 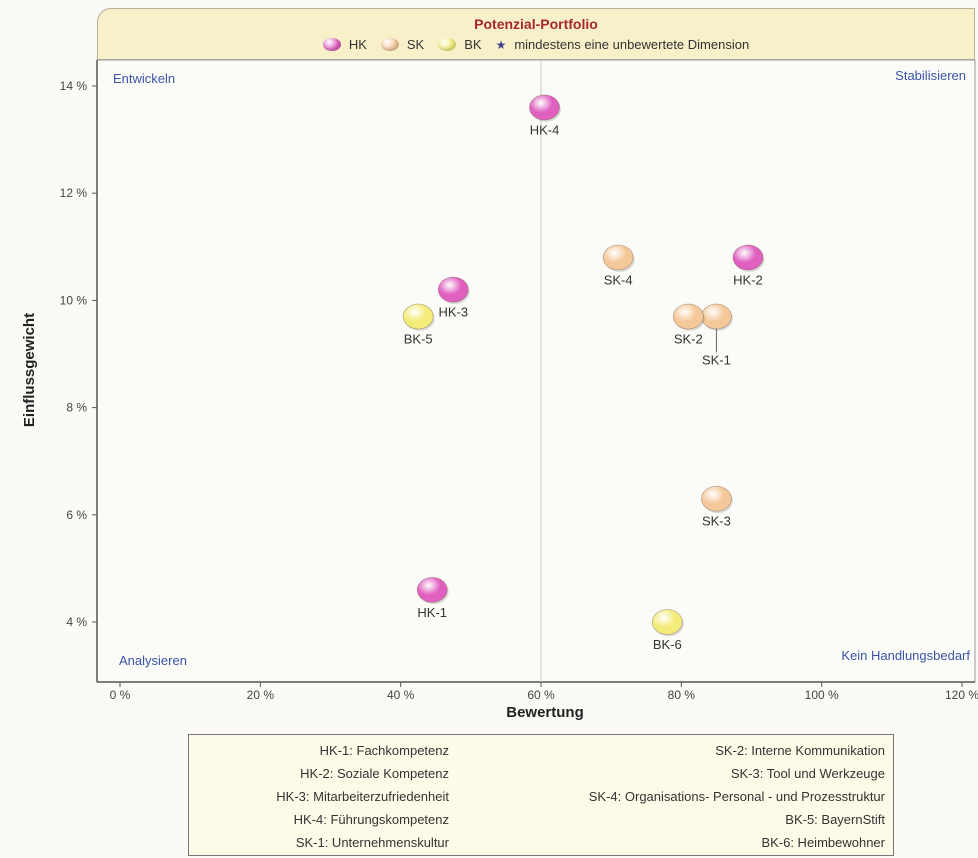 What do you see at coordinates (748, 280) in the screenshot?
I see `point-label: HK-2` at bounding box center [748, 280].